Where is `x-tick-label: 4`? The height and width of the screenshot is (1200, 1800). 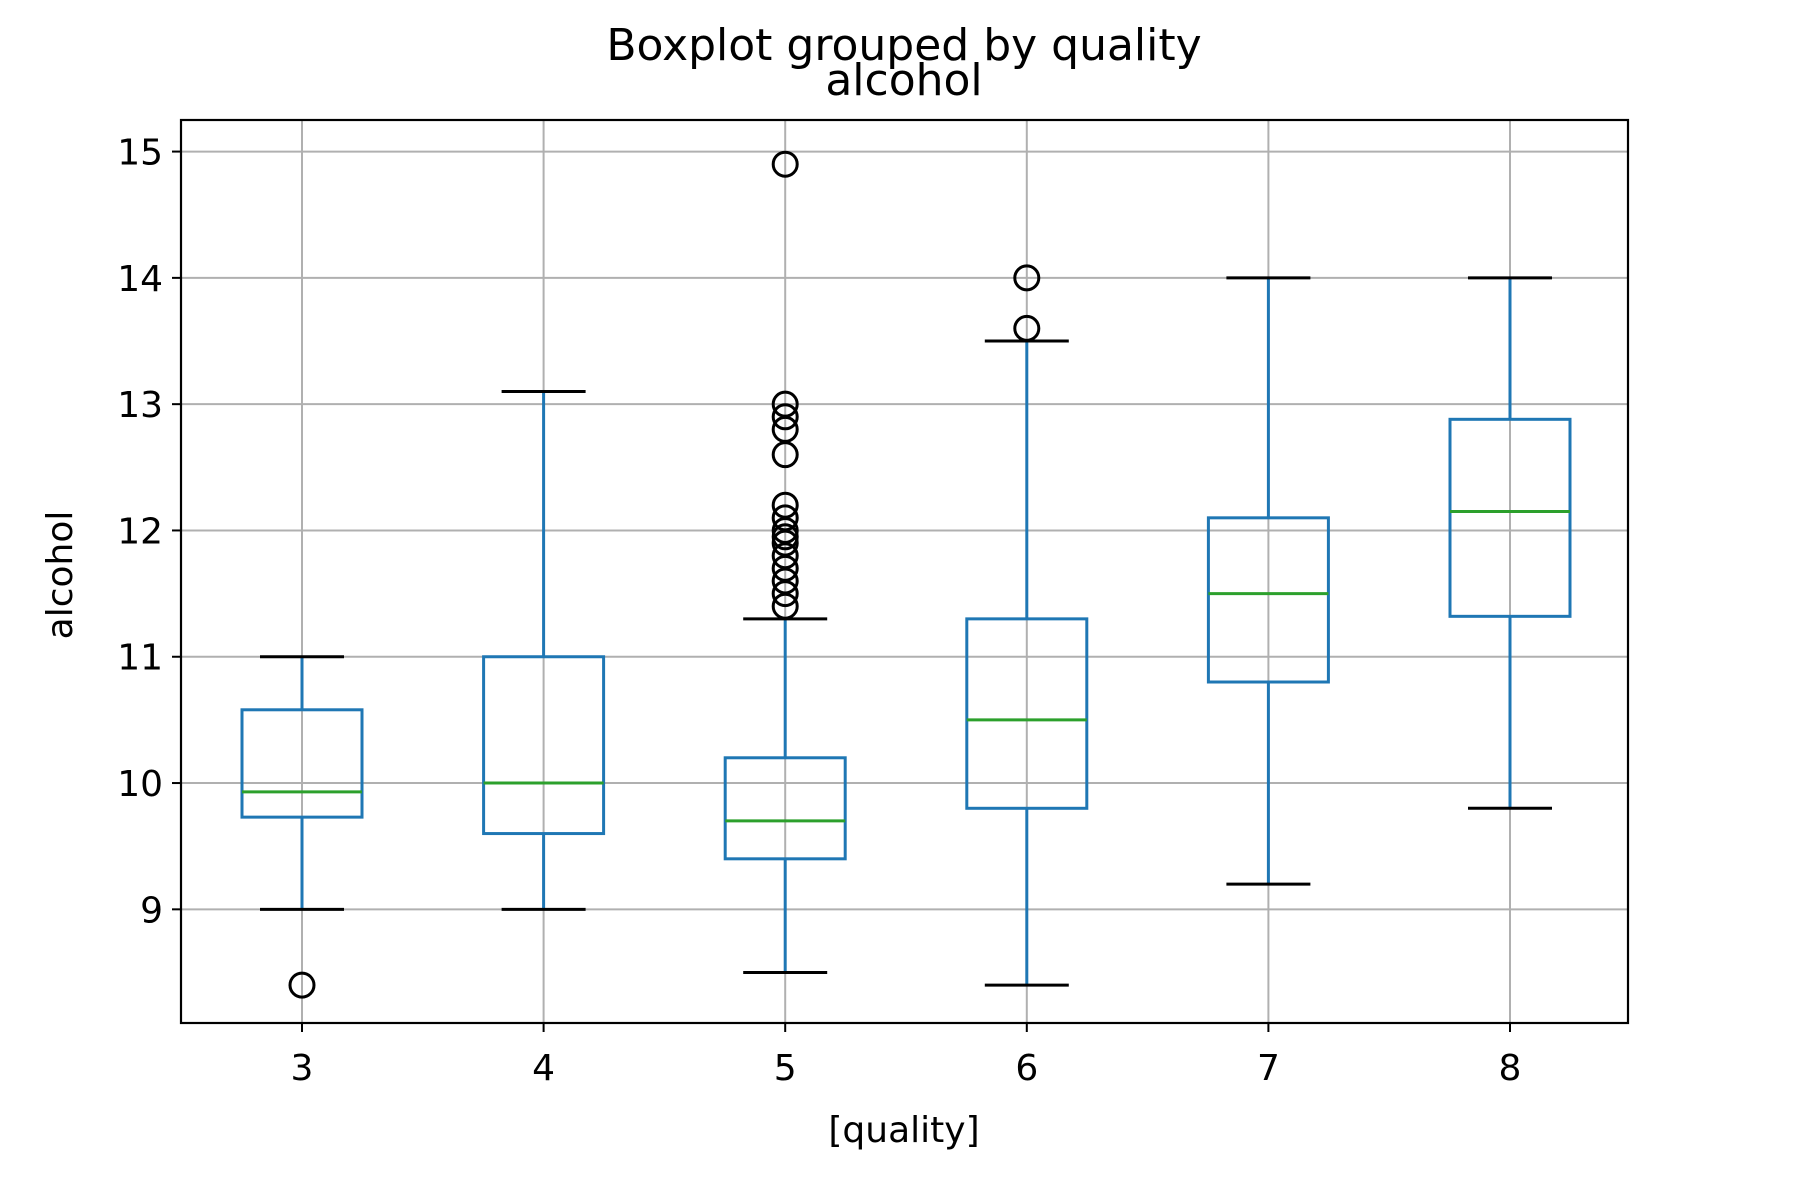 x-tick-label: 4 is located at coordinates (543, 1068).